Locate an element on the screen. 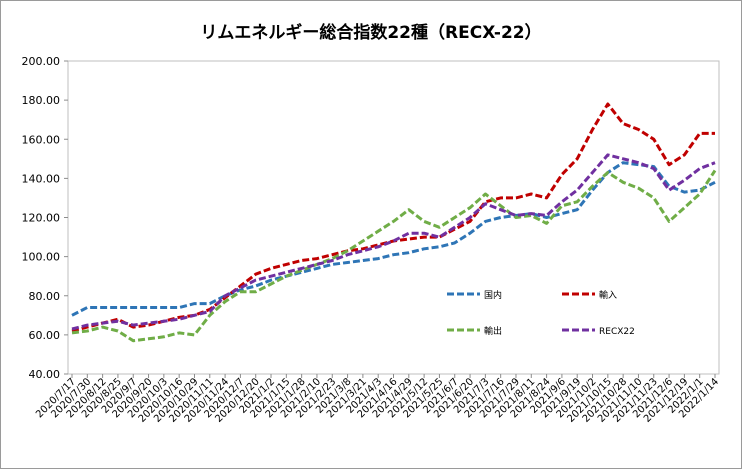  y-tick-label: 60.00 is located at coordinates (45, 335).